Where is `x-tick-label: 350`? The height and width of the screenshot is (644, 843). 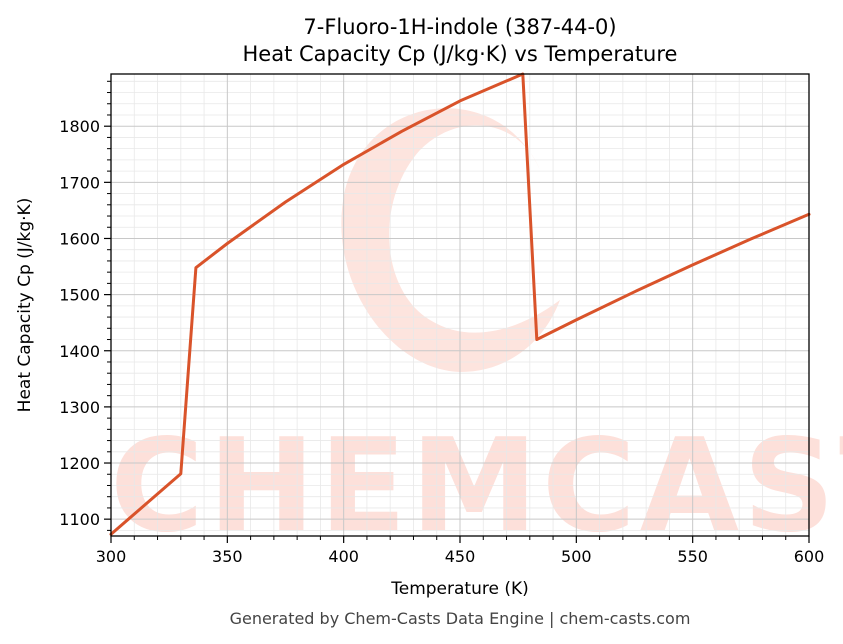
x-tick-label: 350 is located at coordinates (227, 556).